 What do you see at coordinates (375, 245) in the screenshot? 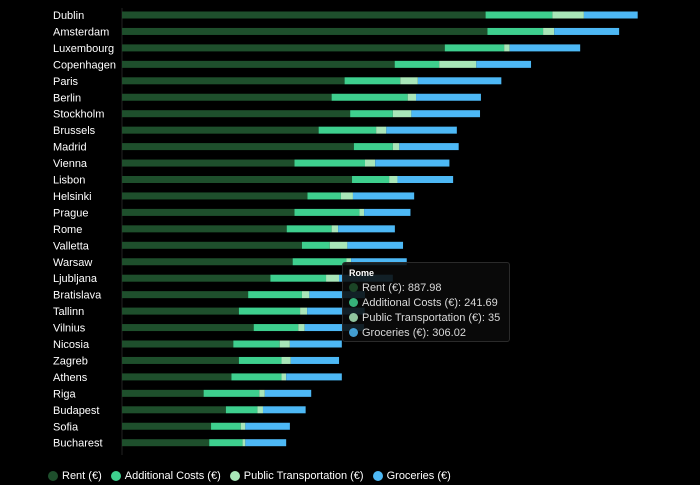
I see `bar-valletta-groceries` at bounding box center [375, 245].